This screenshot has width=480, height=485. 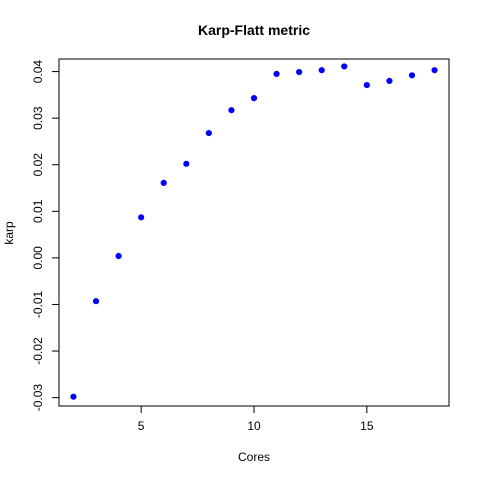 What do you see at coordinates (38, 304) in the screenshot?
I see `y-tick-label: -0.01` at bounding box center [38, 304].